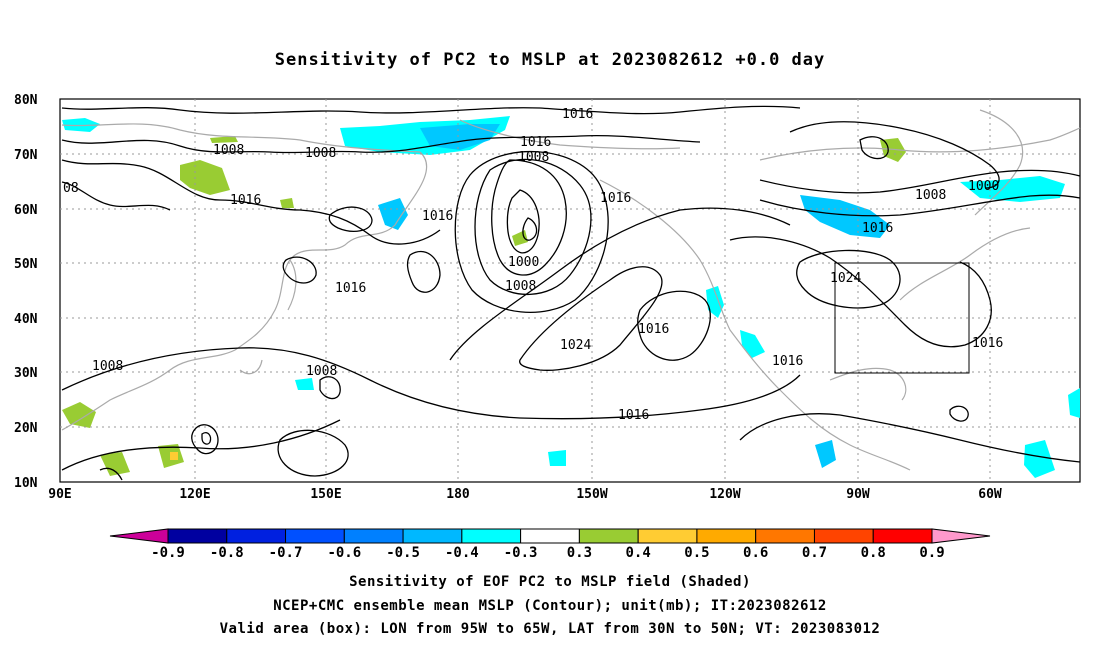  Describe the element at coordinates (858, 494) in the screenshot. I see `lon-label: 90W` at that location.